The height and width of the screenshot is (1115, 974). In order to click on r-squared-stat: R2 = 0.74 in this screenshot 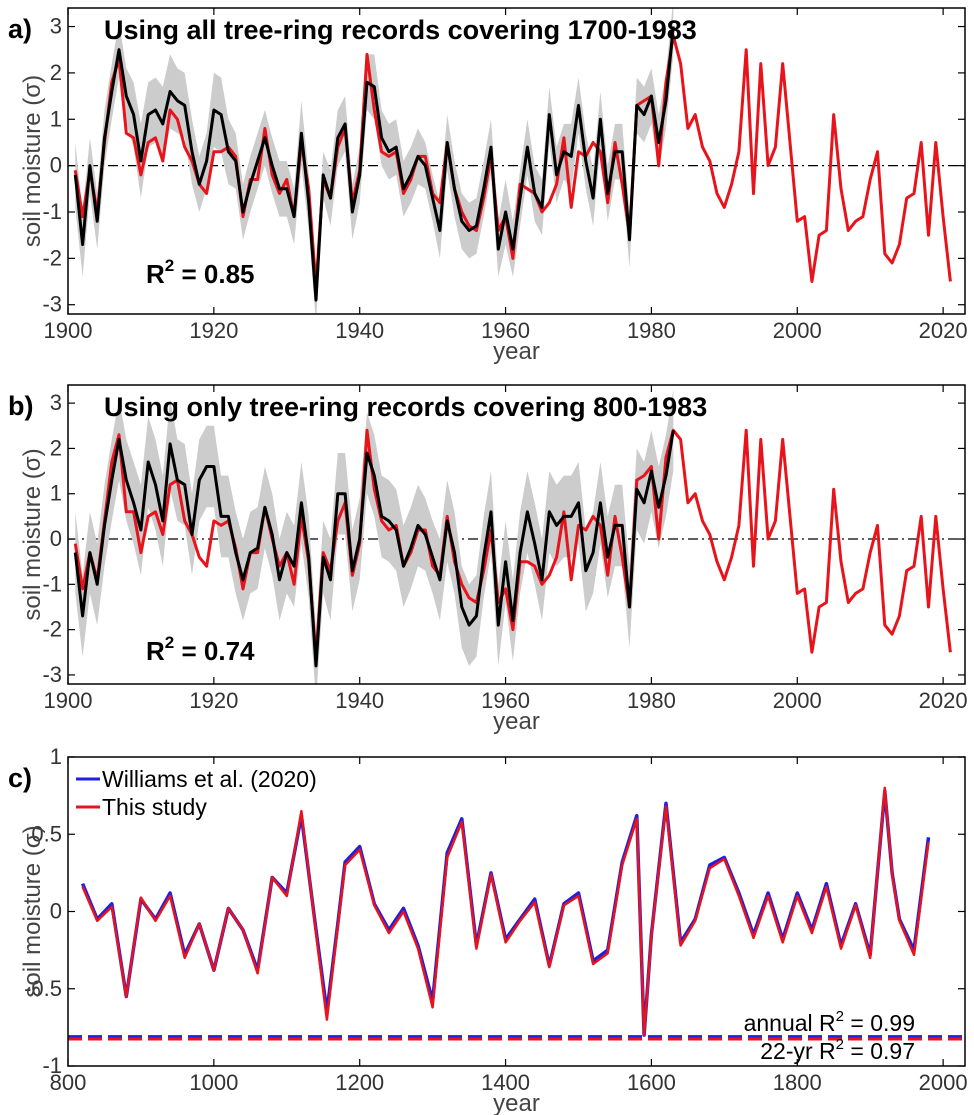, I will do `click(200, 649)`.